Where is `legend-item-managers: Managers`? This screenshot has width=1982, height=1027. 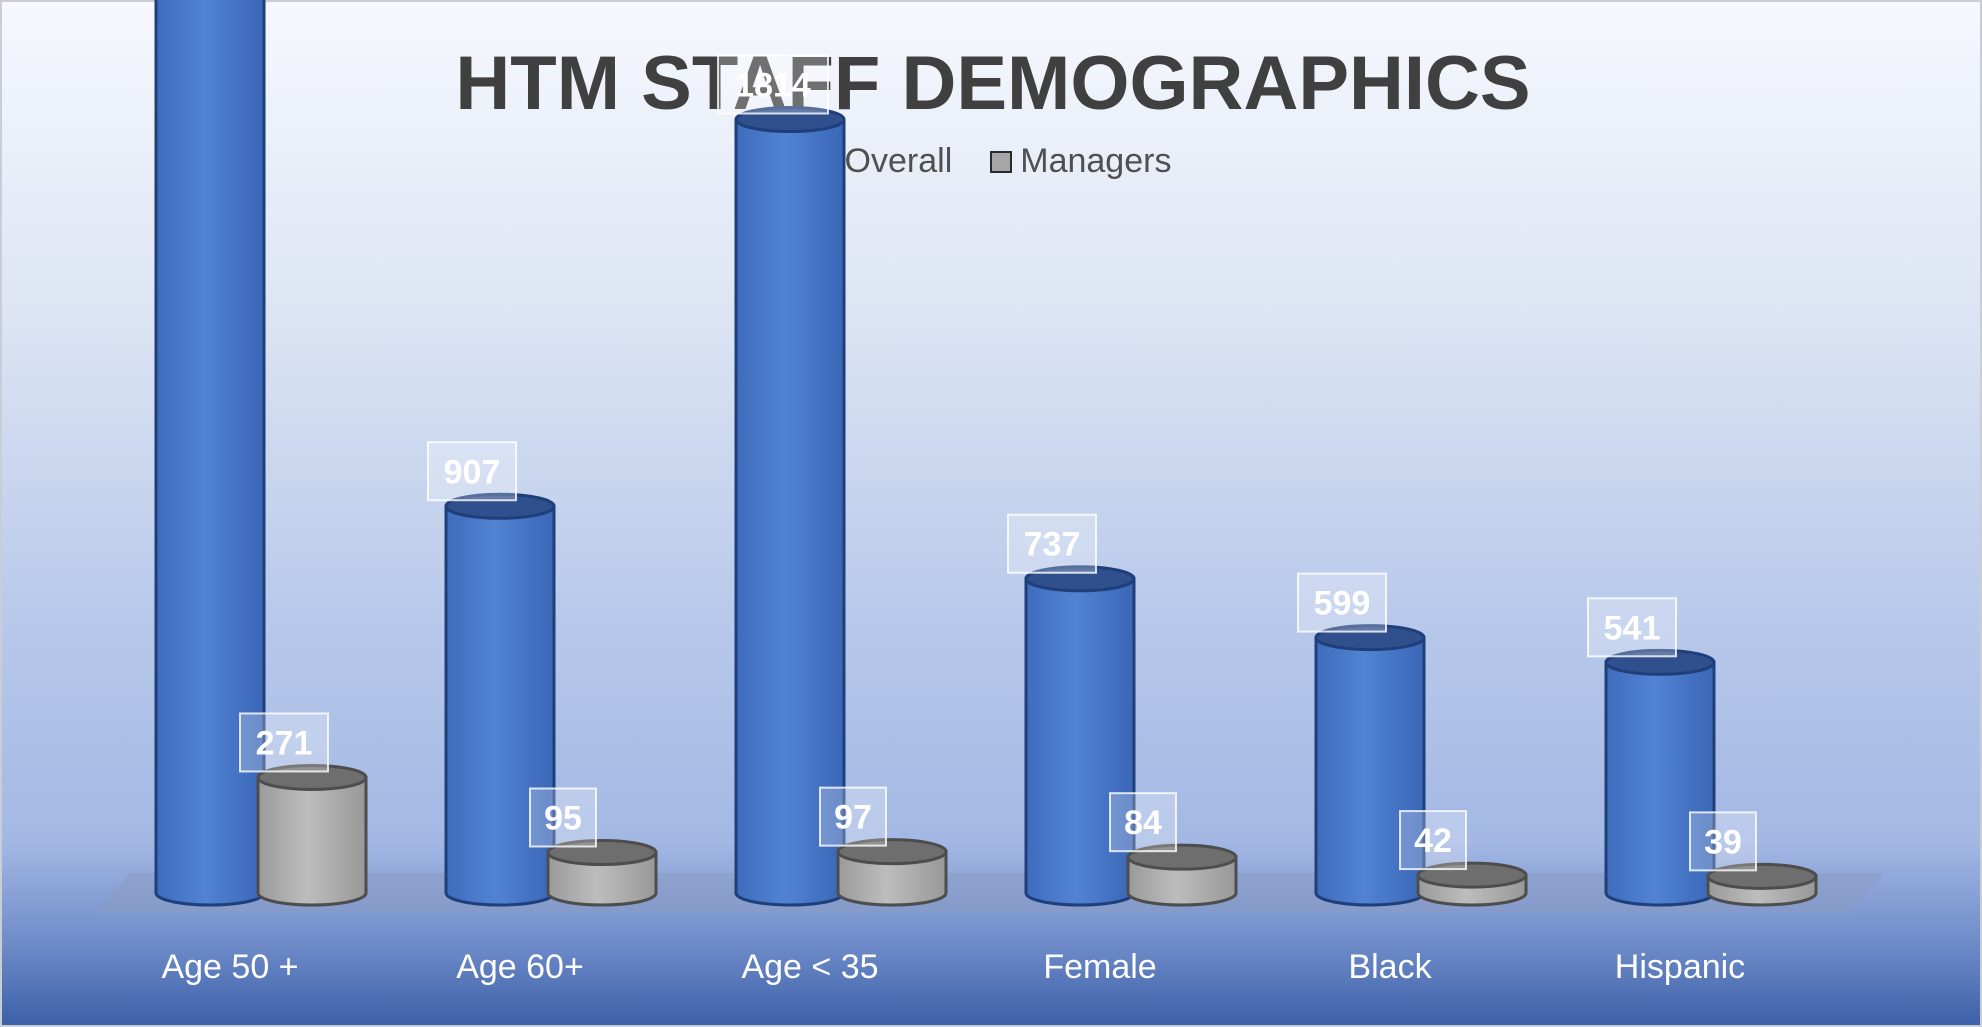 legend-item-managers: Managers is located at coordinates (1080, 161).